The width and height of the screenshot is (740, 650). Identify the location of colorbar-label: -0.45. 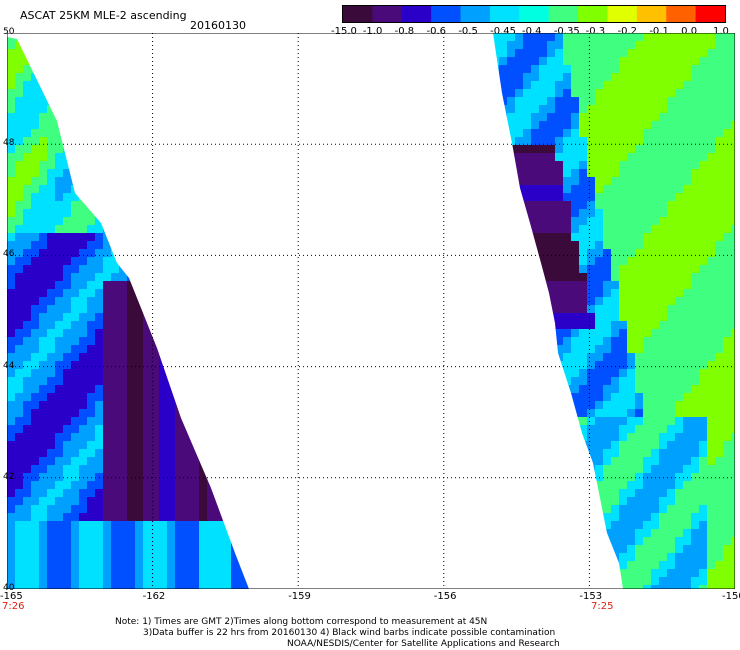
(503, 31).